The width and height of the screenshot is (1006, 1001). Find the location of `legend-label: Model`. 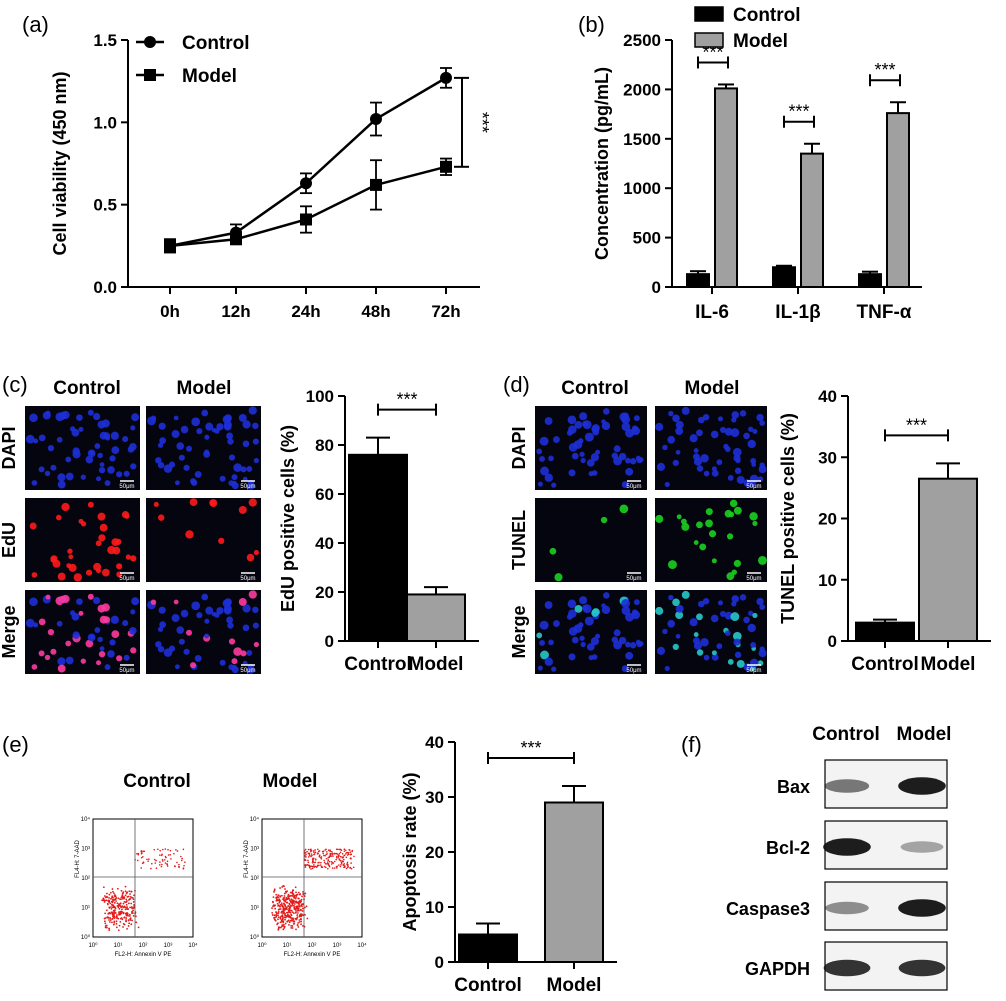

legend-label: Model is located at coordinates (760, 41).